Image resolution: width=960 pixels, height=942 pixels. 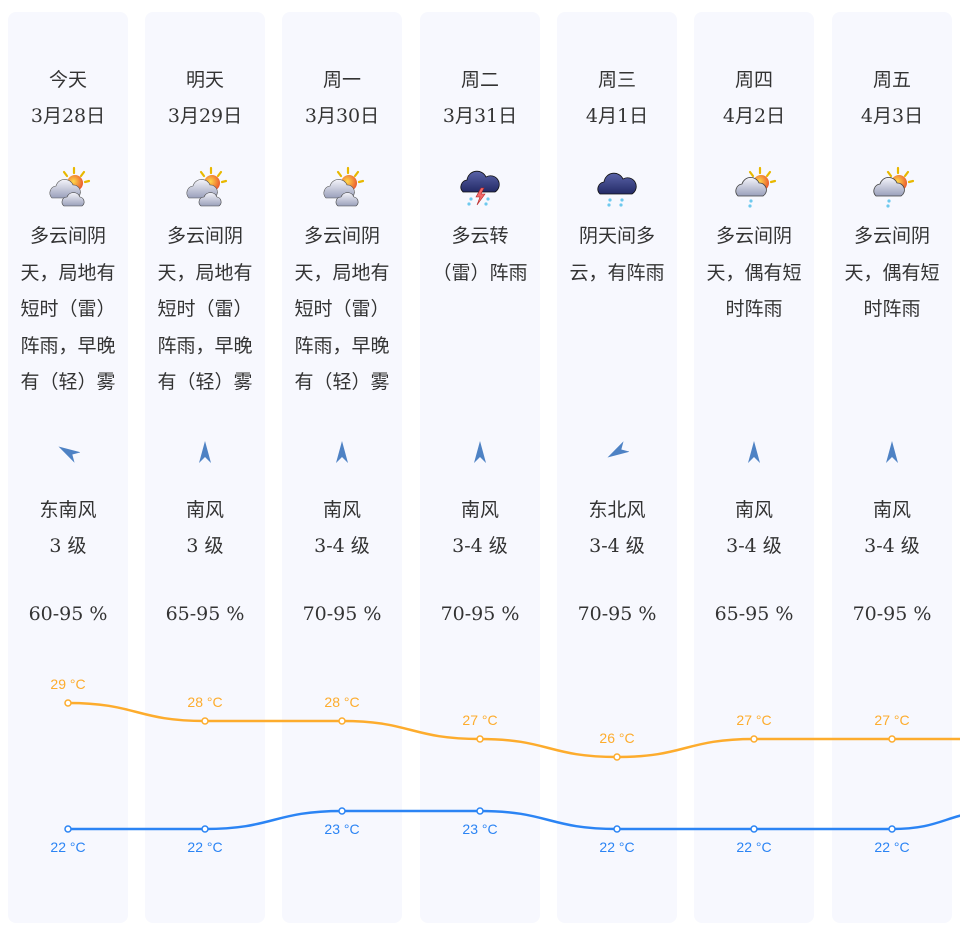 What do you see at coordinates (480, 236) in the screenshot?
I see `description-line: 多云转` at bounding box center [480, 236].